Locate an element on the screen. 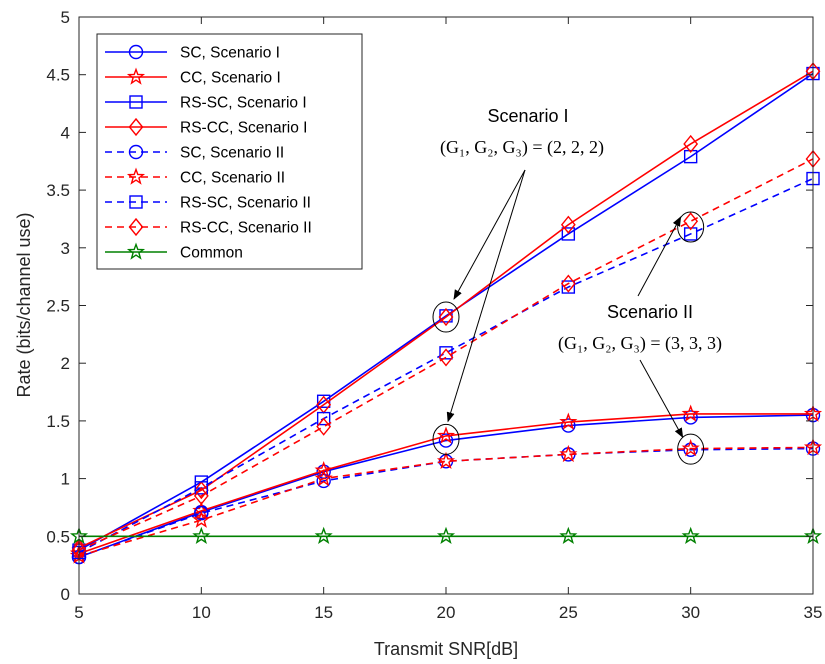  y-tick-label: 2.5 is located at coordinates (58, 306).